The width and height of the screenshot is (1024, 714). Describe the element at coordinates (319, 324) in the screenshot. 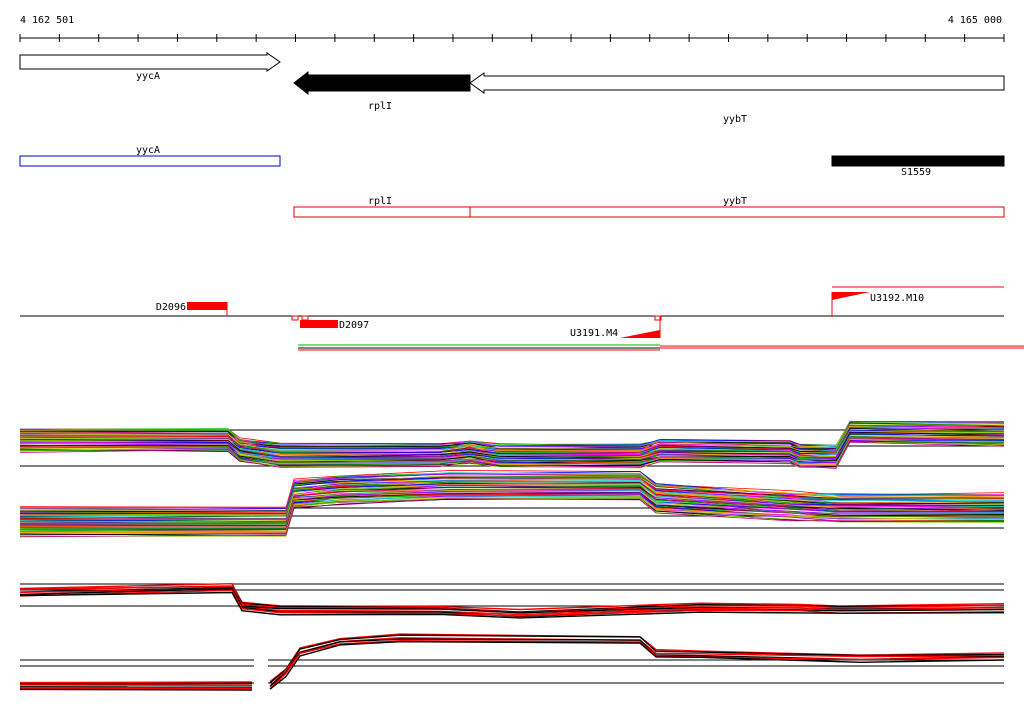

I see `feature-D2097-bar` at that location.